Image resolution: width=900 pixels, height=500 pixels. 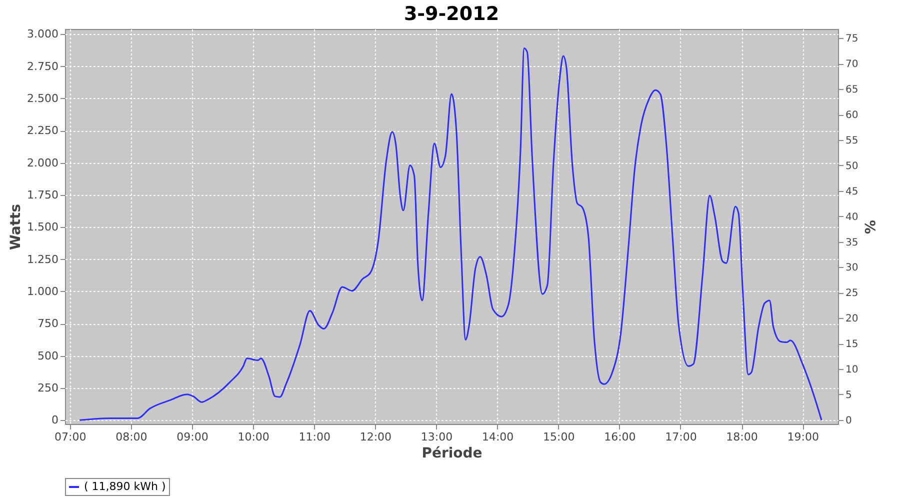 I want to click on y2-tick-label: 70, so click(x=852, y=64).